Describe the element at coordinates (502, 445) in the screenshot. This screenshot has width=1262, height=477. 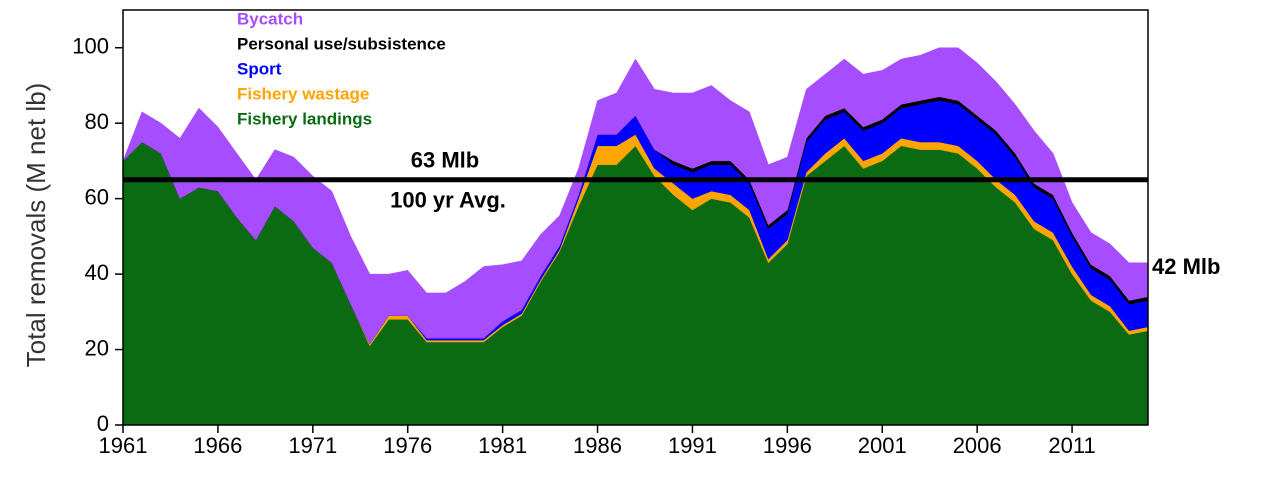
I see `x-tick-label: 1981` at that location.